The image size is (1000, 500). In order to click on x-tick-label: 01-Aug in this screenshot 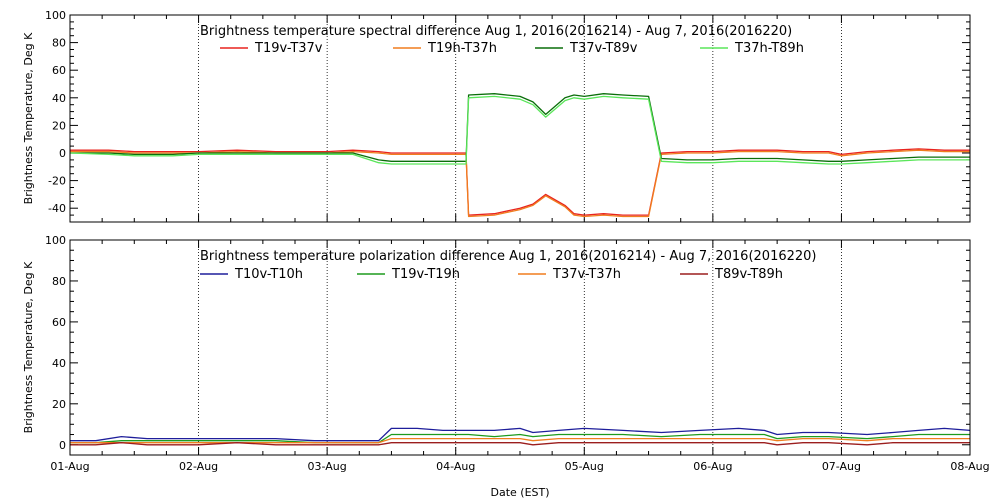, I will do `click(69, 466)`.